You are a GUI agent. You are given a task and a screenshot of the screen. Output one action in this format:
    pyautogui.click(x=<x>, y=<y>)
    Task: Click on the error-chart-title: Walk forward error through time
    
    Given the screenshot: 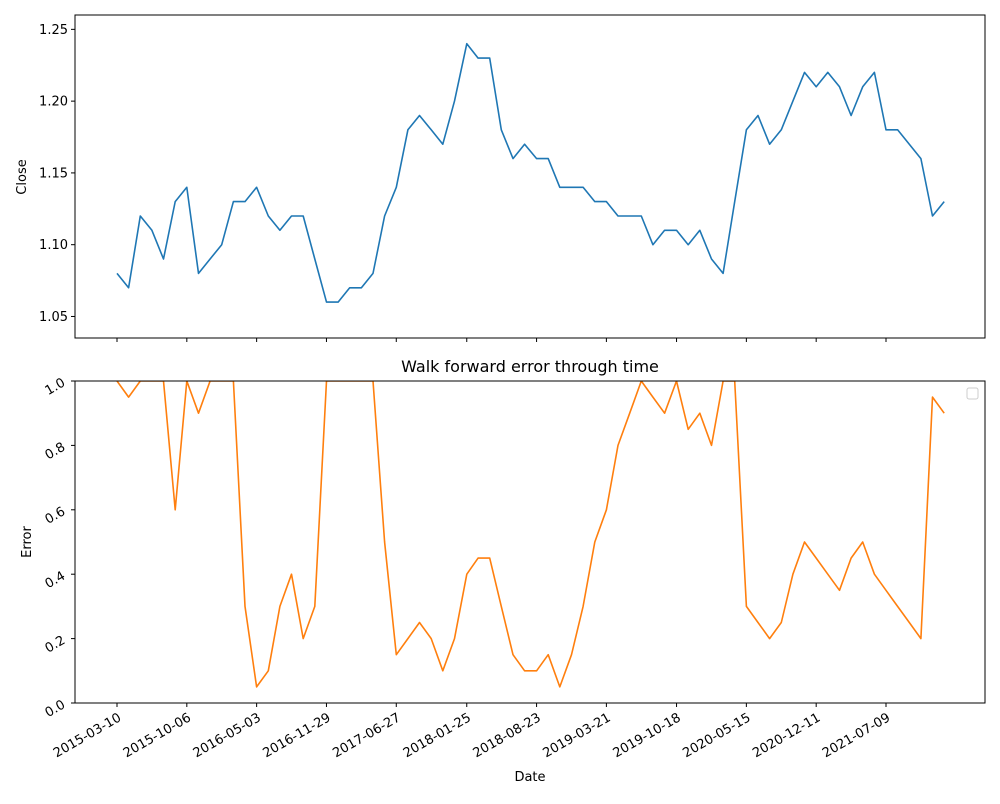 What is the action you would take?
    pyautogui.click(x=530, y=366)
    